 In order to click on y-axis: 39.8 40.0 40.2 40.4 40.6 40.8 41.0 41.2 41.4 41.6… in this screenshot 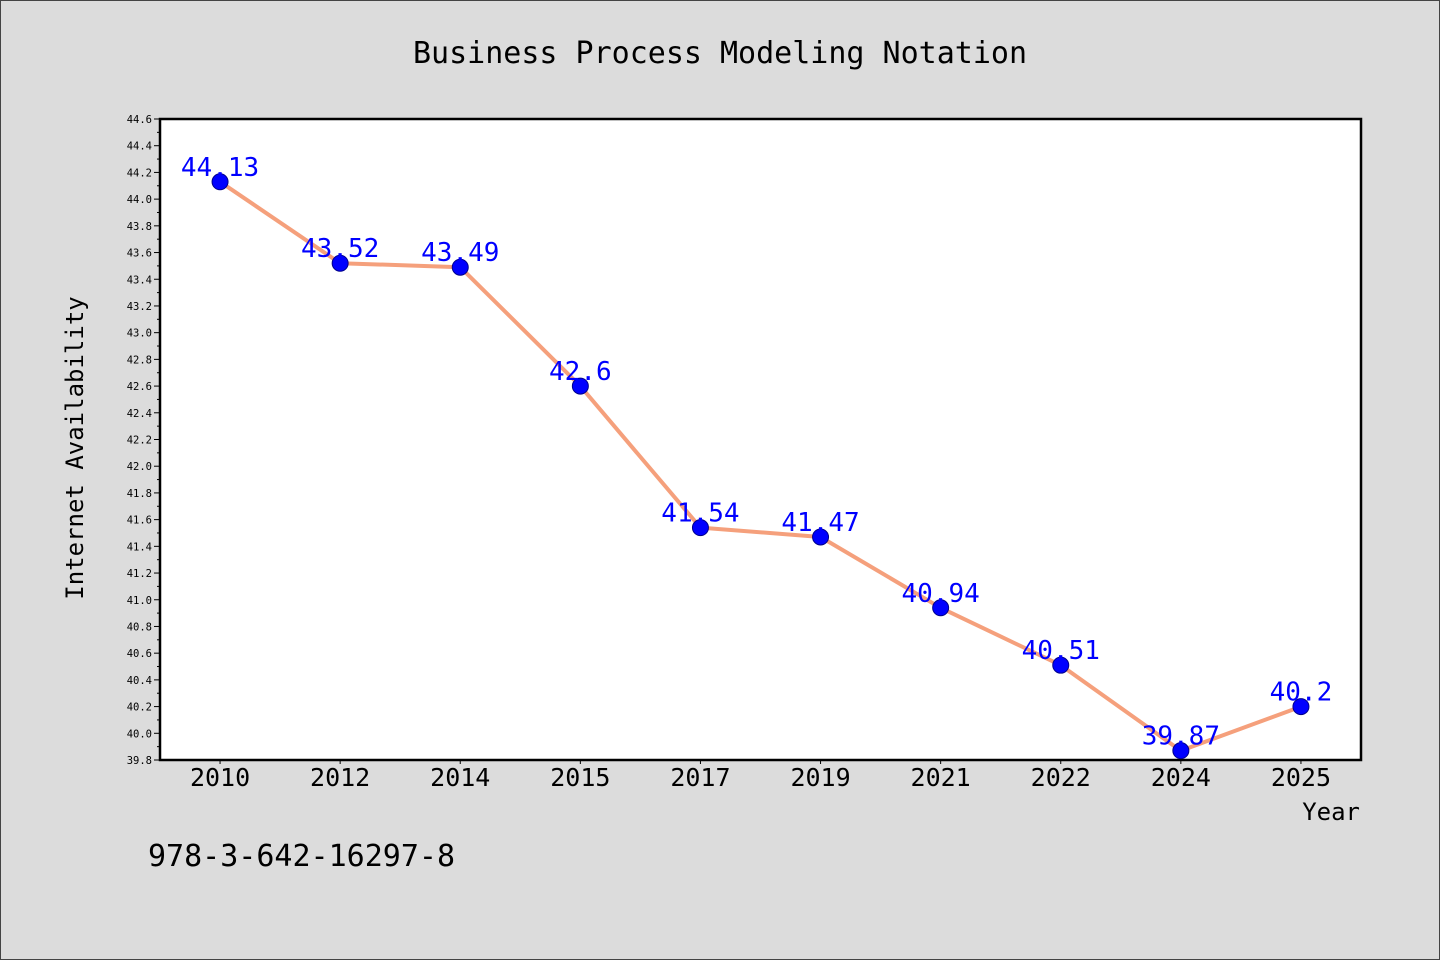, I will do `click(143, 440)`.